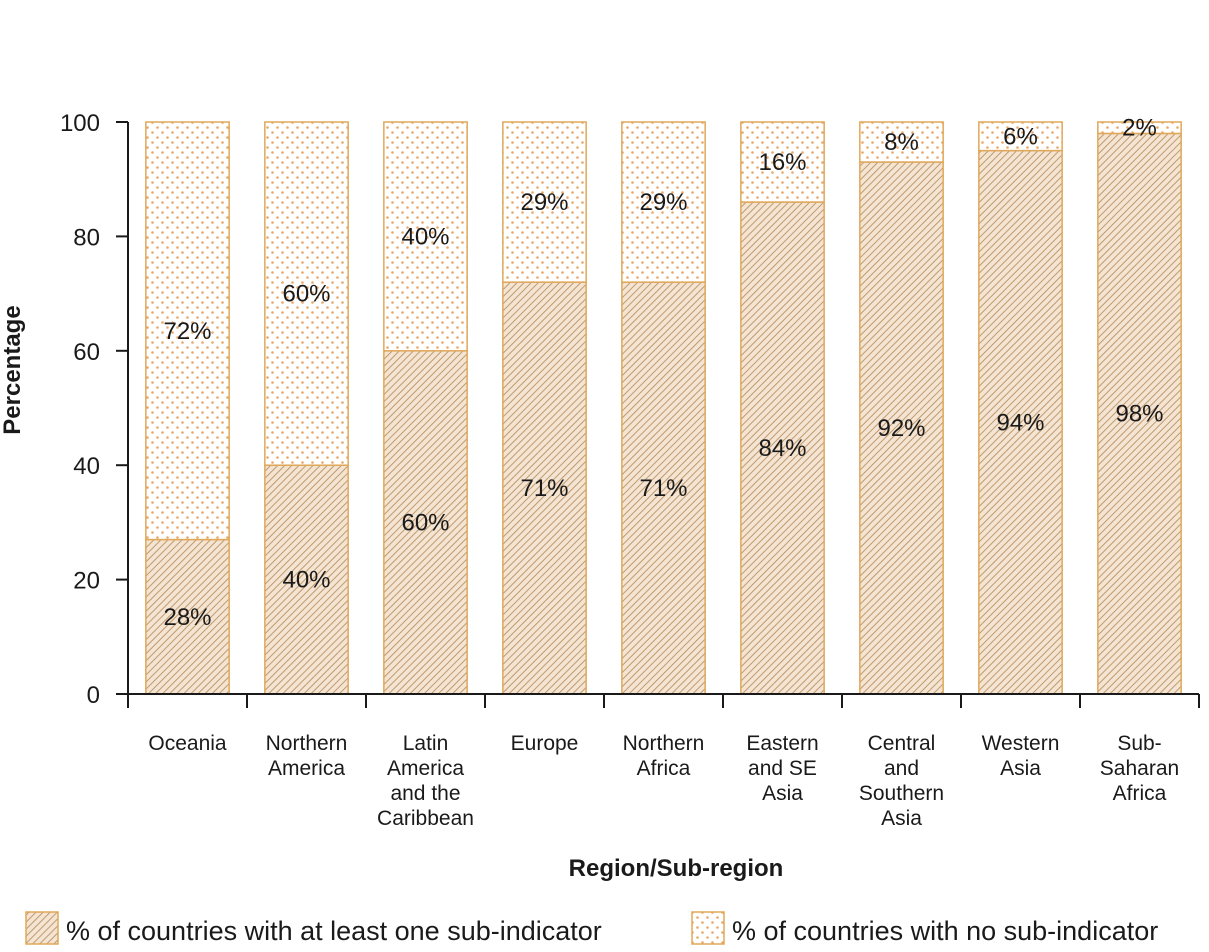 The width and height of the screenshot is (1209, 952). I want to click on bar-label-no-sub-indicator: 6%, so click(1020, 136).